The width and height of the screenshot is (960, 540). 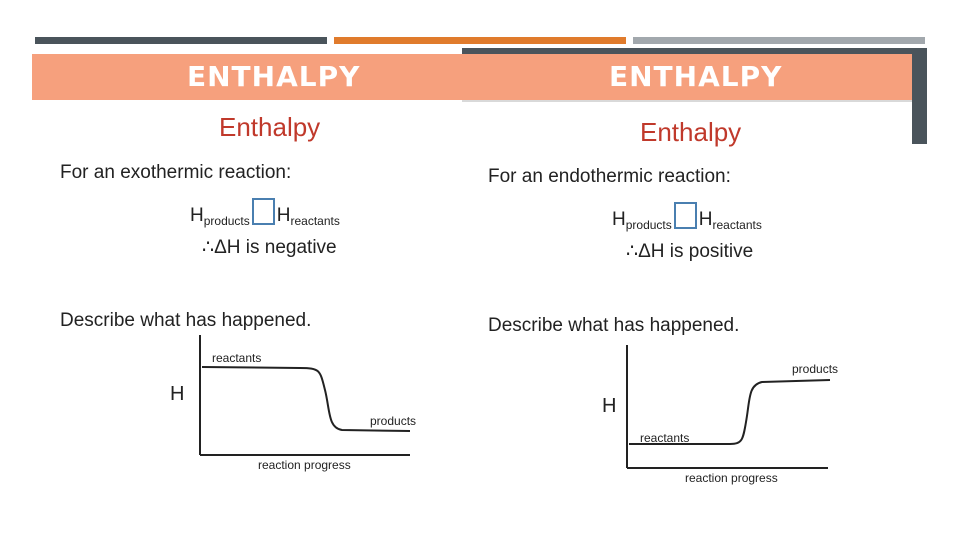 What do you see at coordinates (609, 406) in the screenshot?
I see `right-y-label: H` at bounding box center [609, 406].